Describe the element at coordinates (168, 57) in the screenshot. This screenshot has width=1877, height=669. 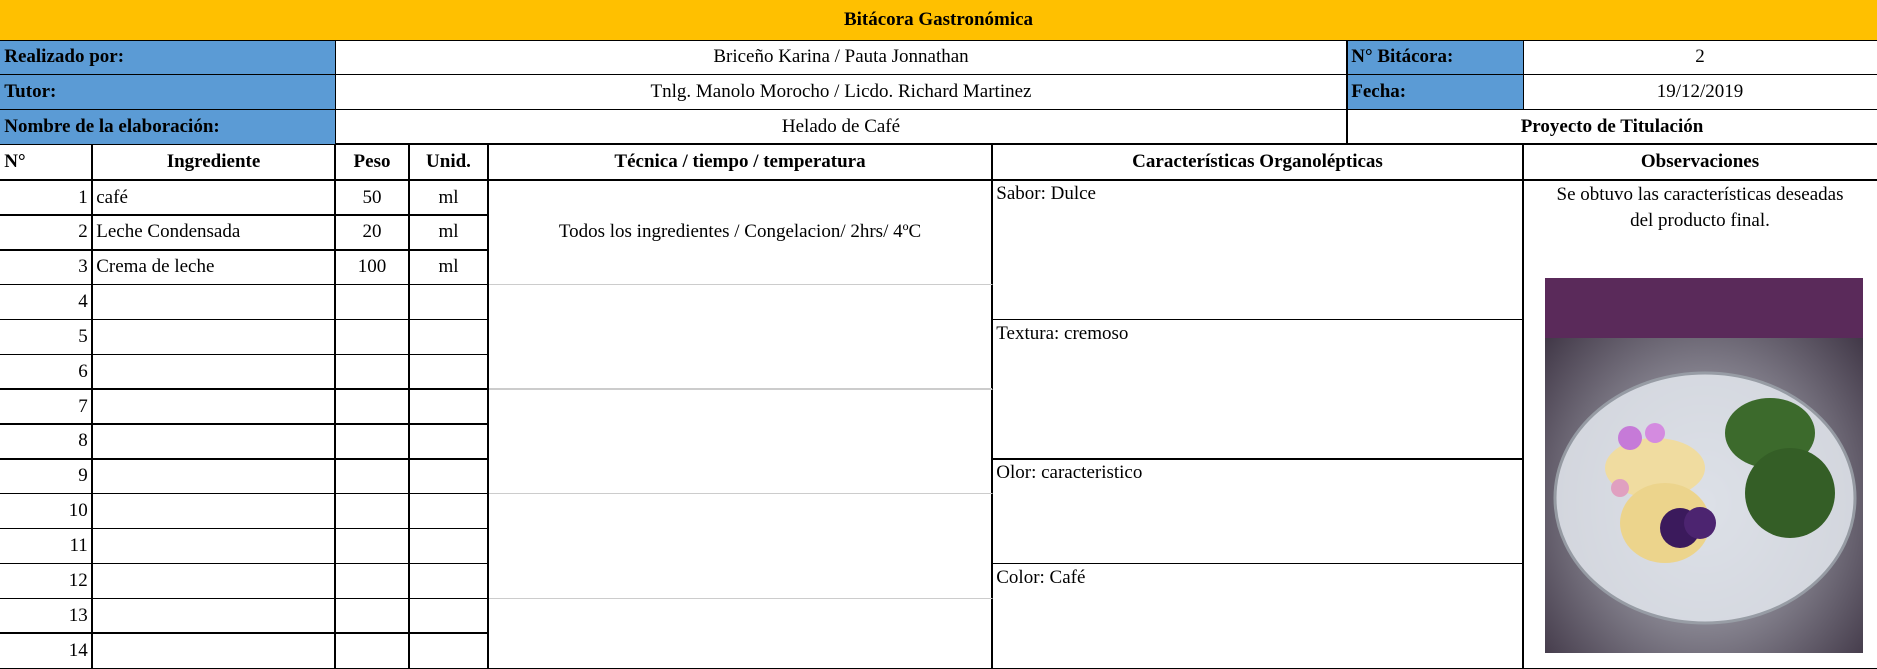
I see `label: Realizado por:` at that location.